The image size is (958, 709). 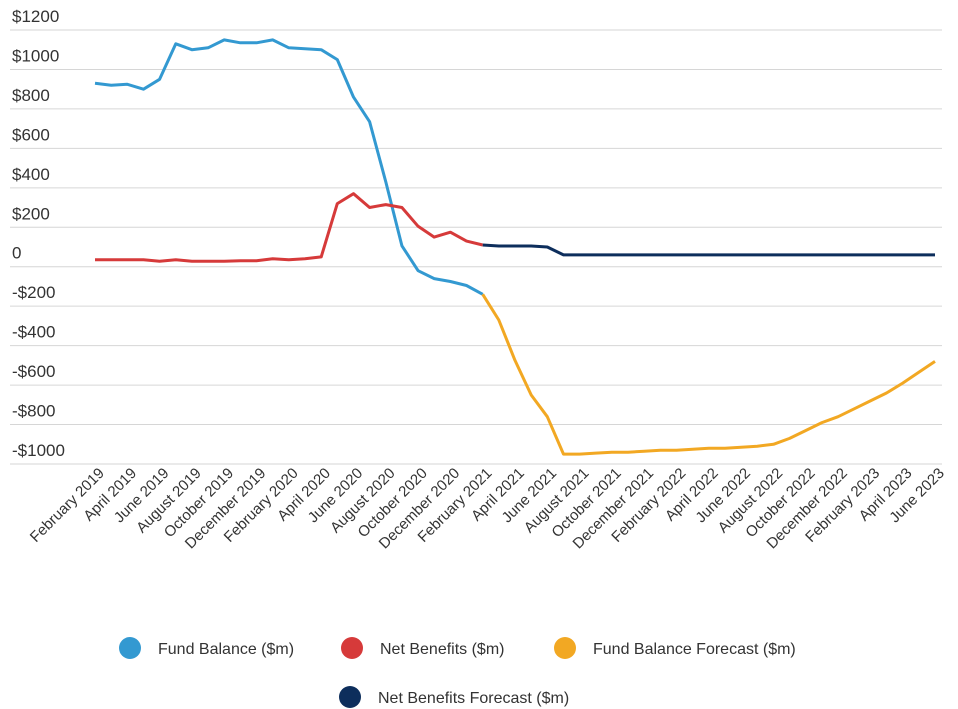 I want to click on legend-label: Net Benefits Forecast ($m), so click(x=473, y=698).